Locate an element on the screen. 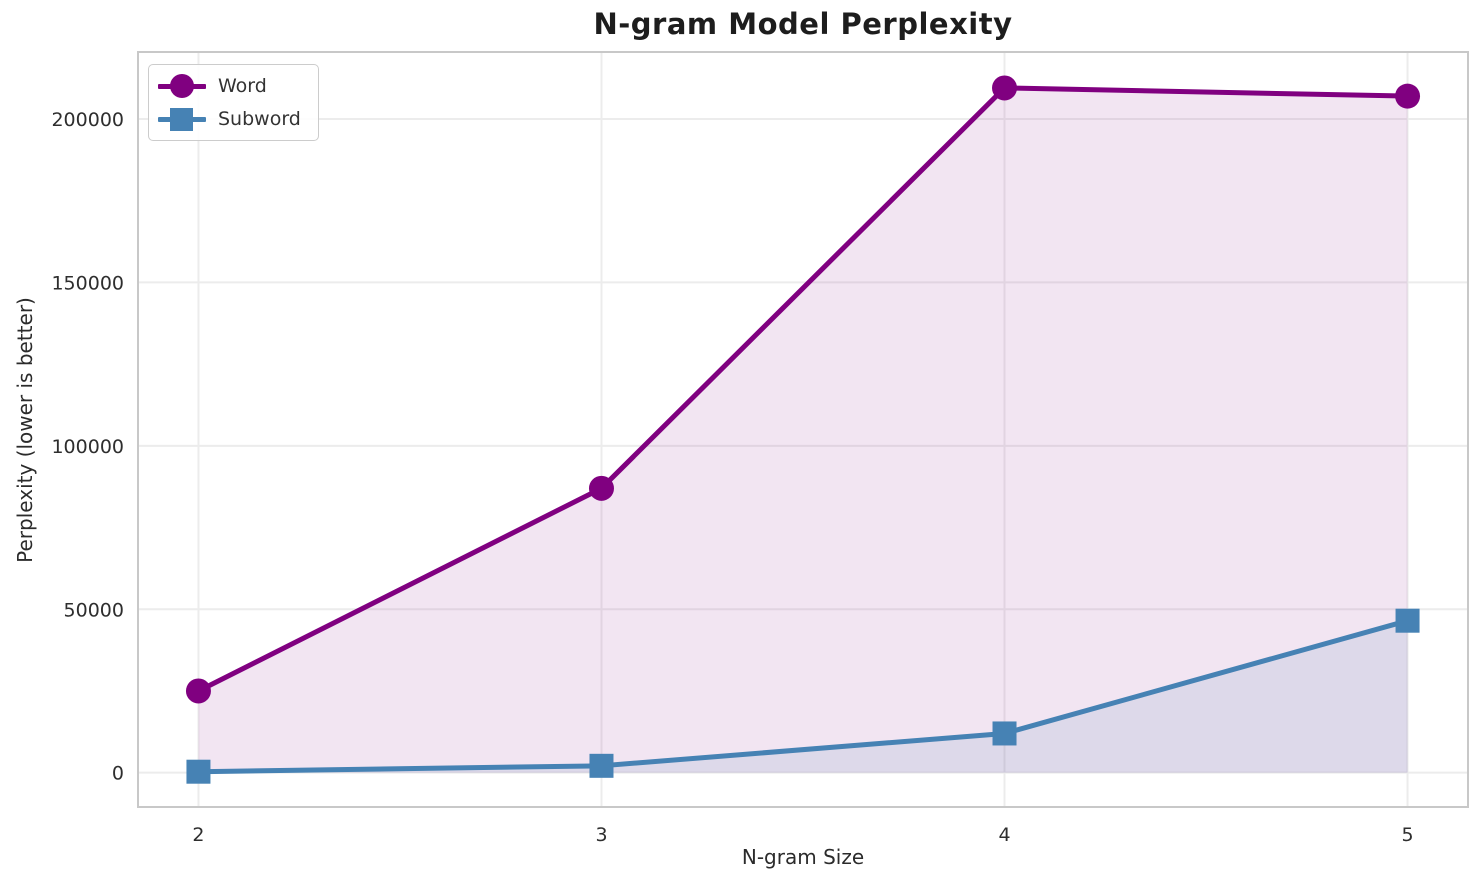  svg-text: 150000 is located at coordinates (87, 283).